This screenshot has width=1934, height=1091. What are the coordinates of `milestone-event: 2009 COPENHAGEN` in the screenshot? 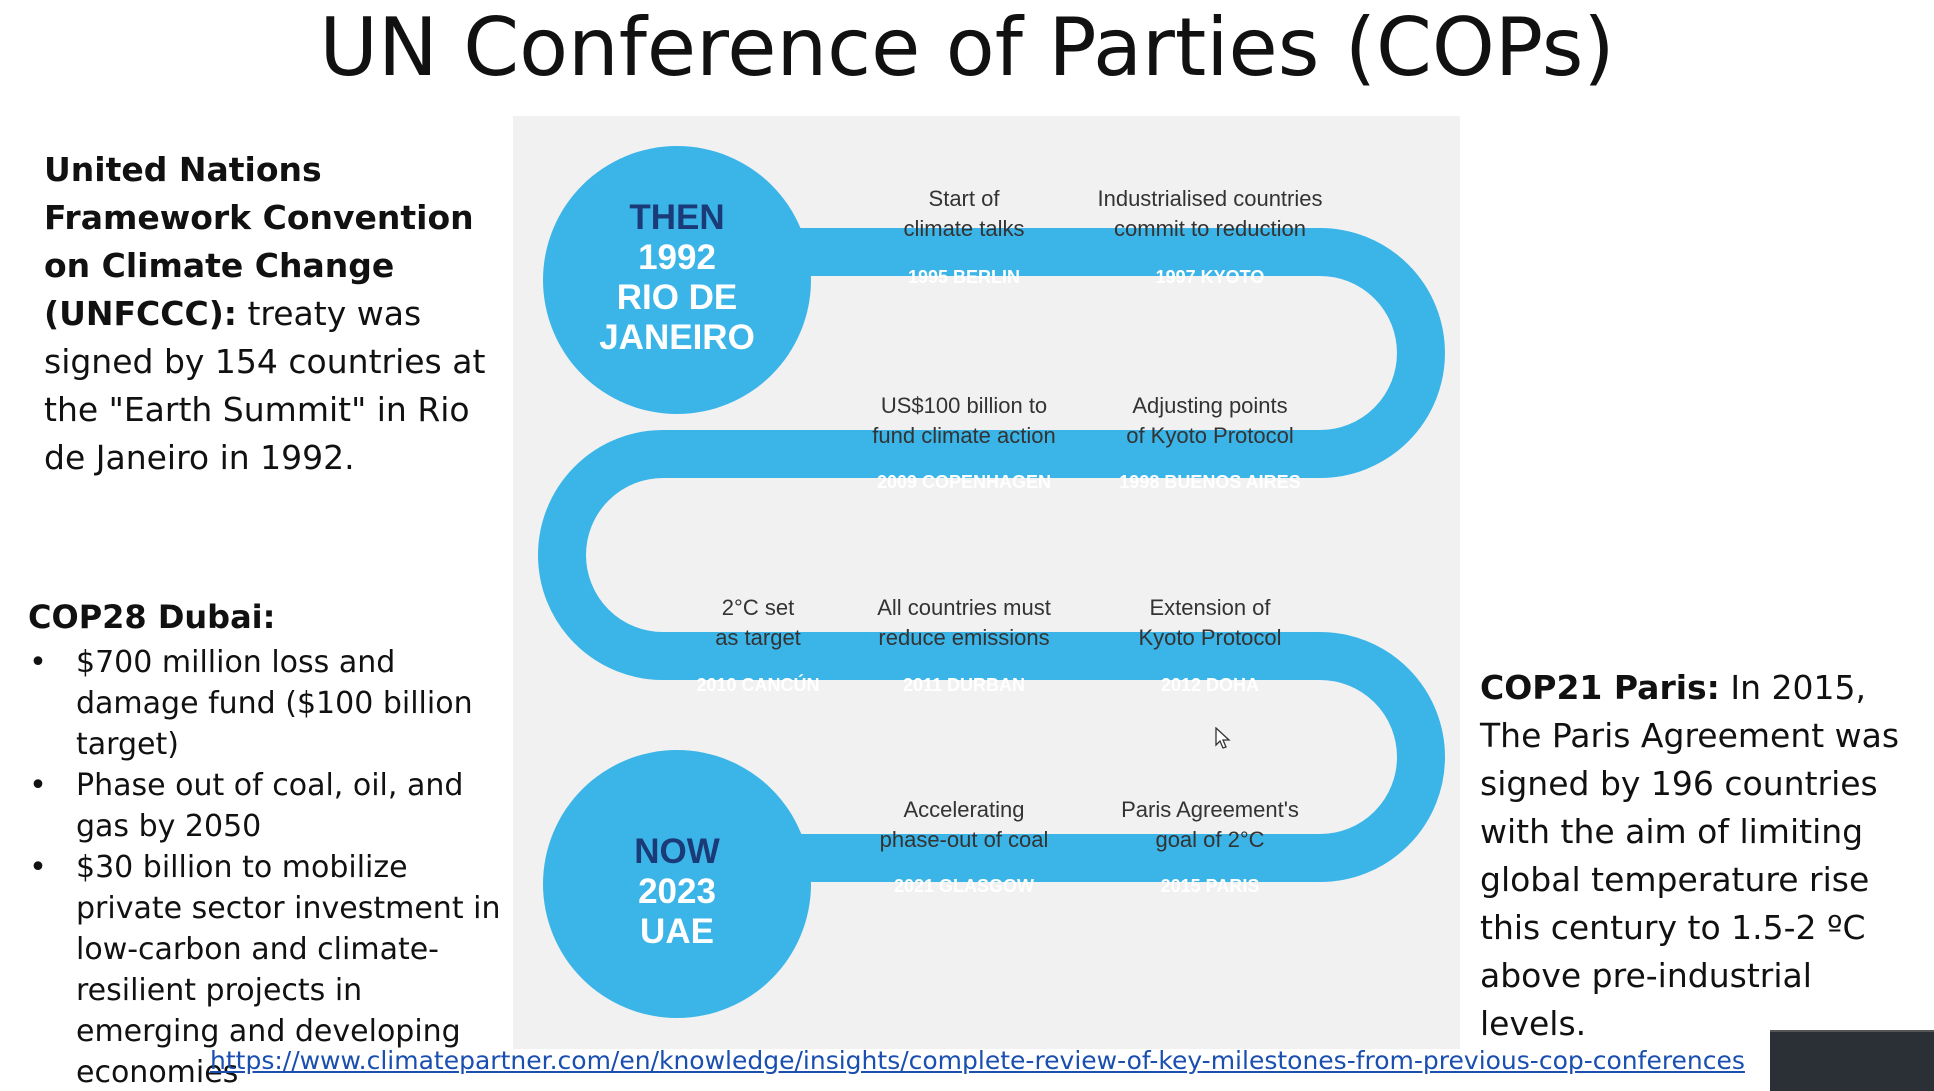 It's located at (964, 482).